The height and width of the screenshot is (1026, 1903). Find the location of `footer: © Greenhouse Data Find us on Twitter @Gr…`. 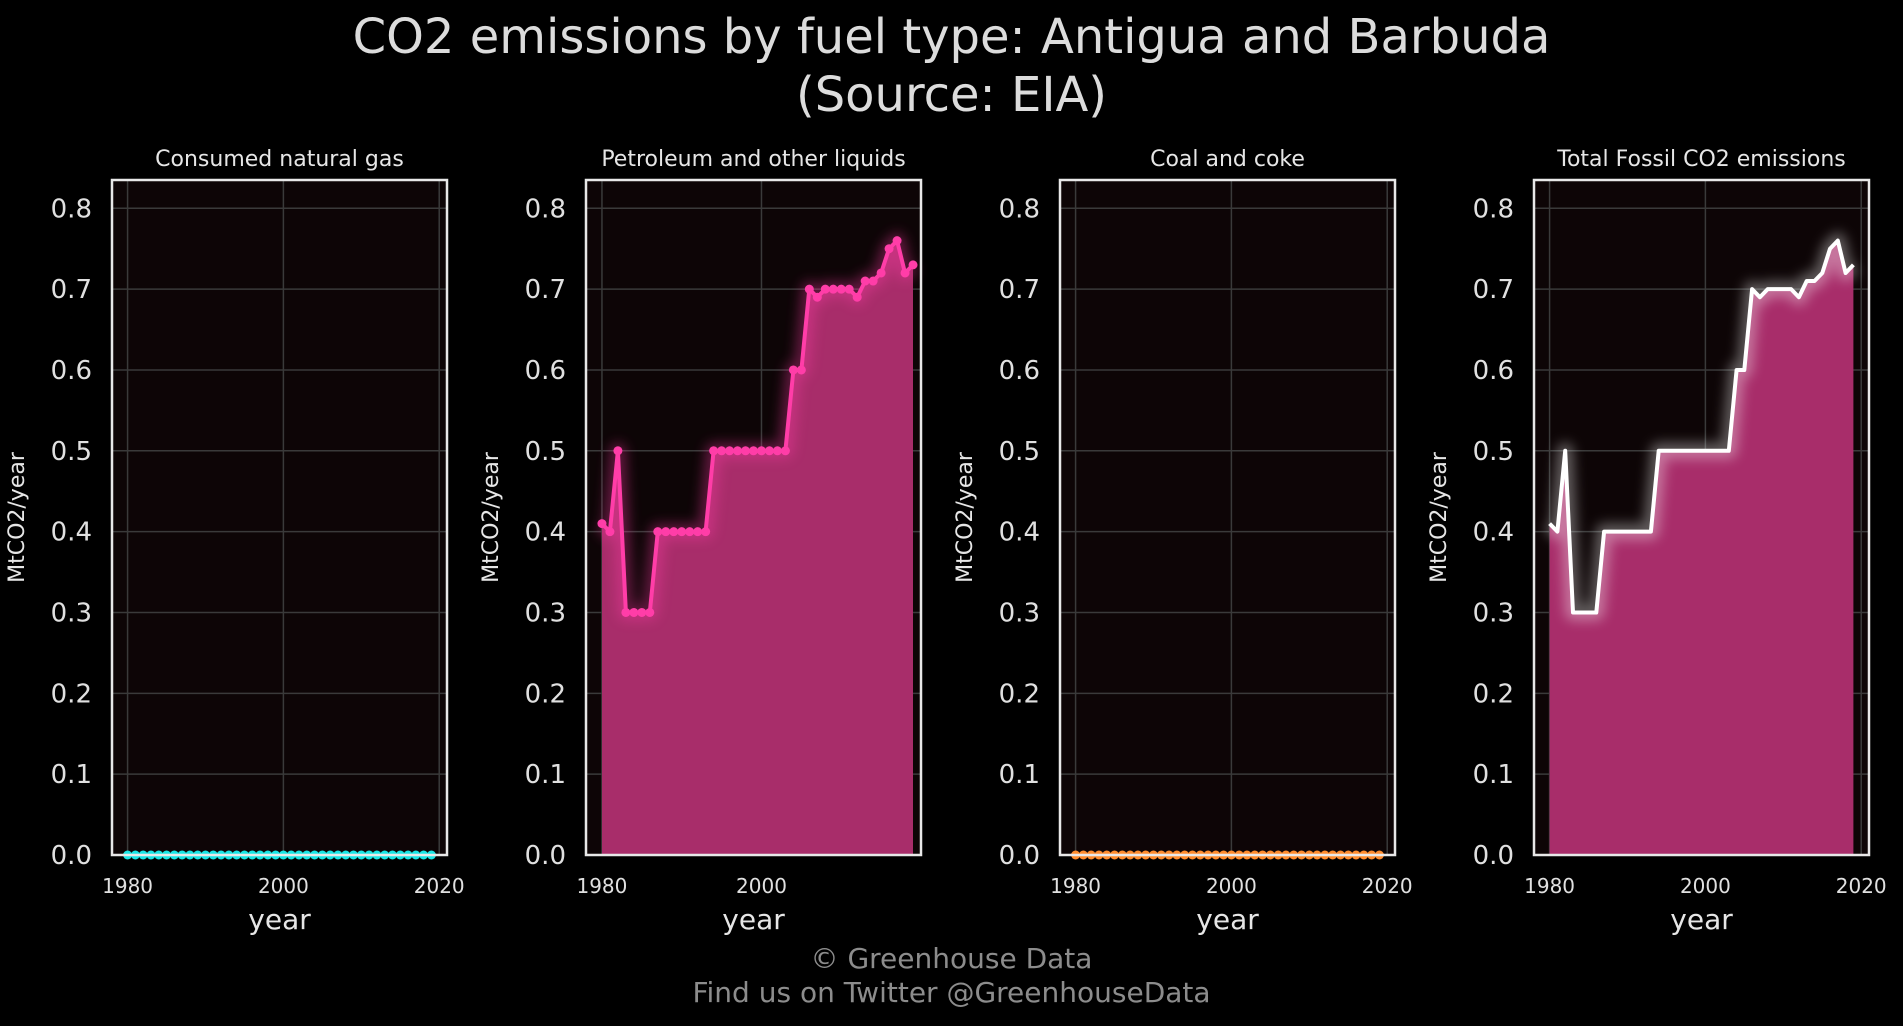

footer: © Greenhouse Data Find us on Twitter @Gr… is located at coordinates (951, 976).